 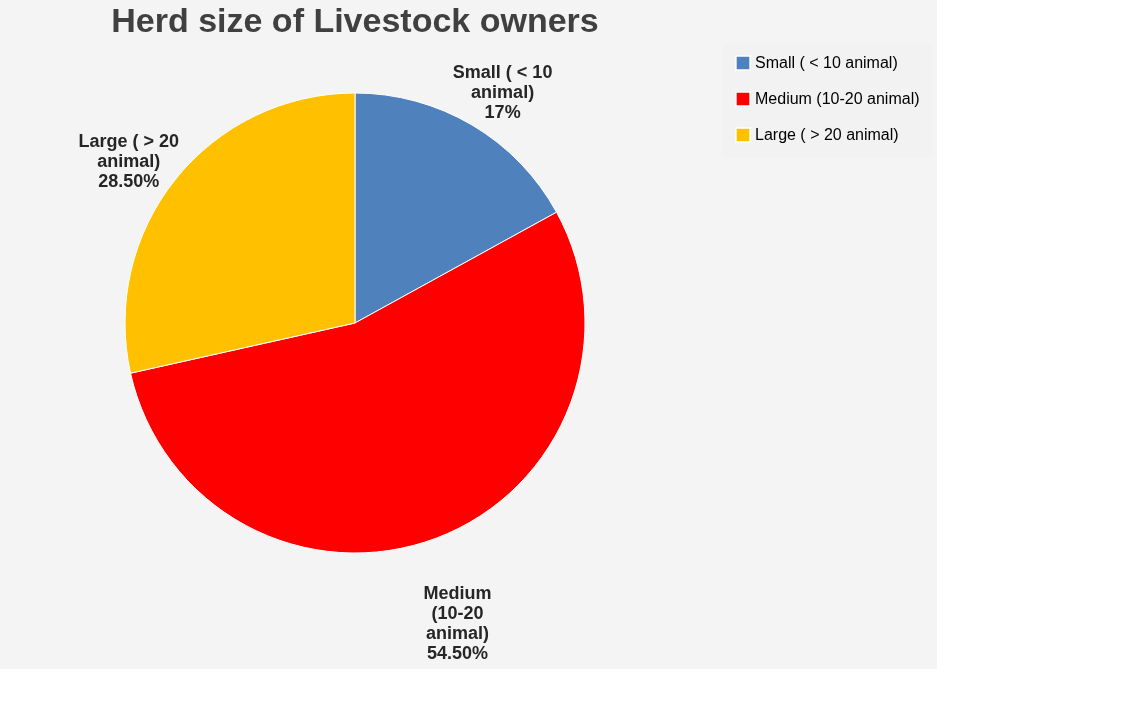 I want to click on slice-label: Small ( < 10 animal), so click(x=502, y=82).